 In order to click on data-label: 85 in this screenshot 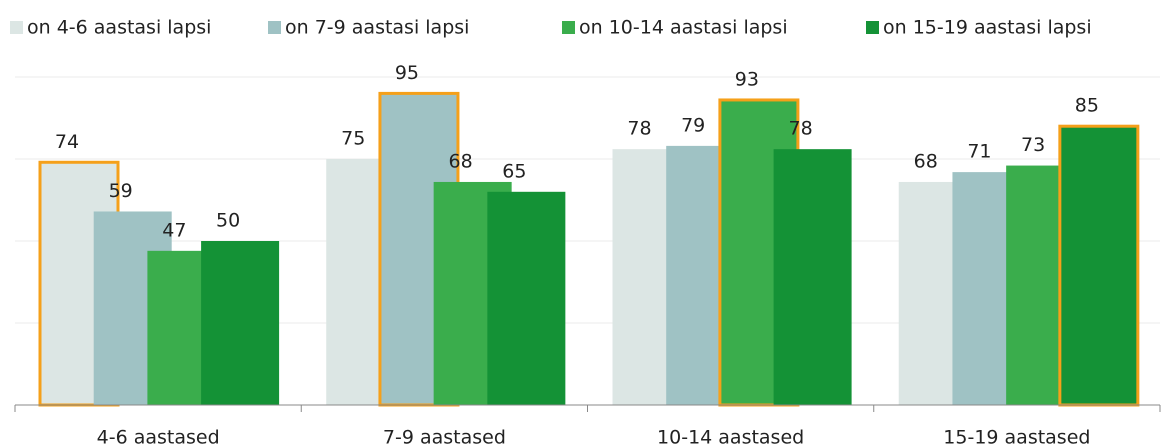, I will do `click(1087, 106)`.